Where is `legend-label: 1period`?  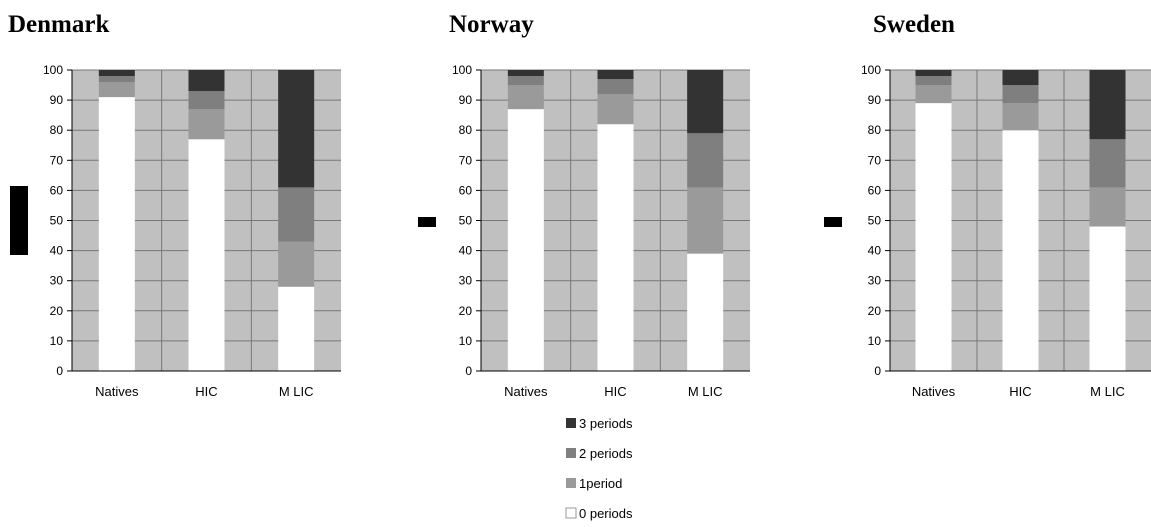
legend-label: 1period is located at coordinates (600, 483).